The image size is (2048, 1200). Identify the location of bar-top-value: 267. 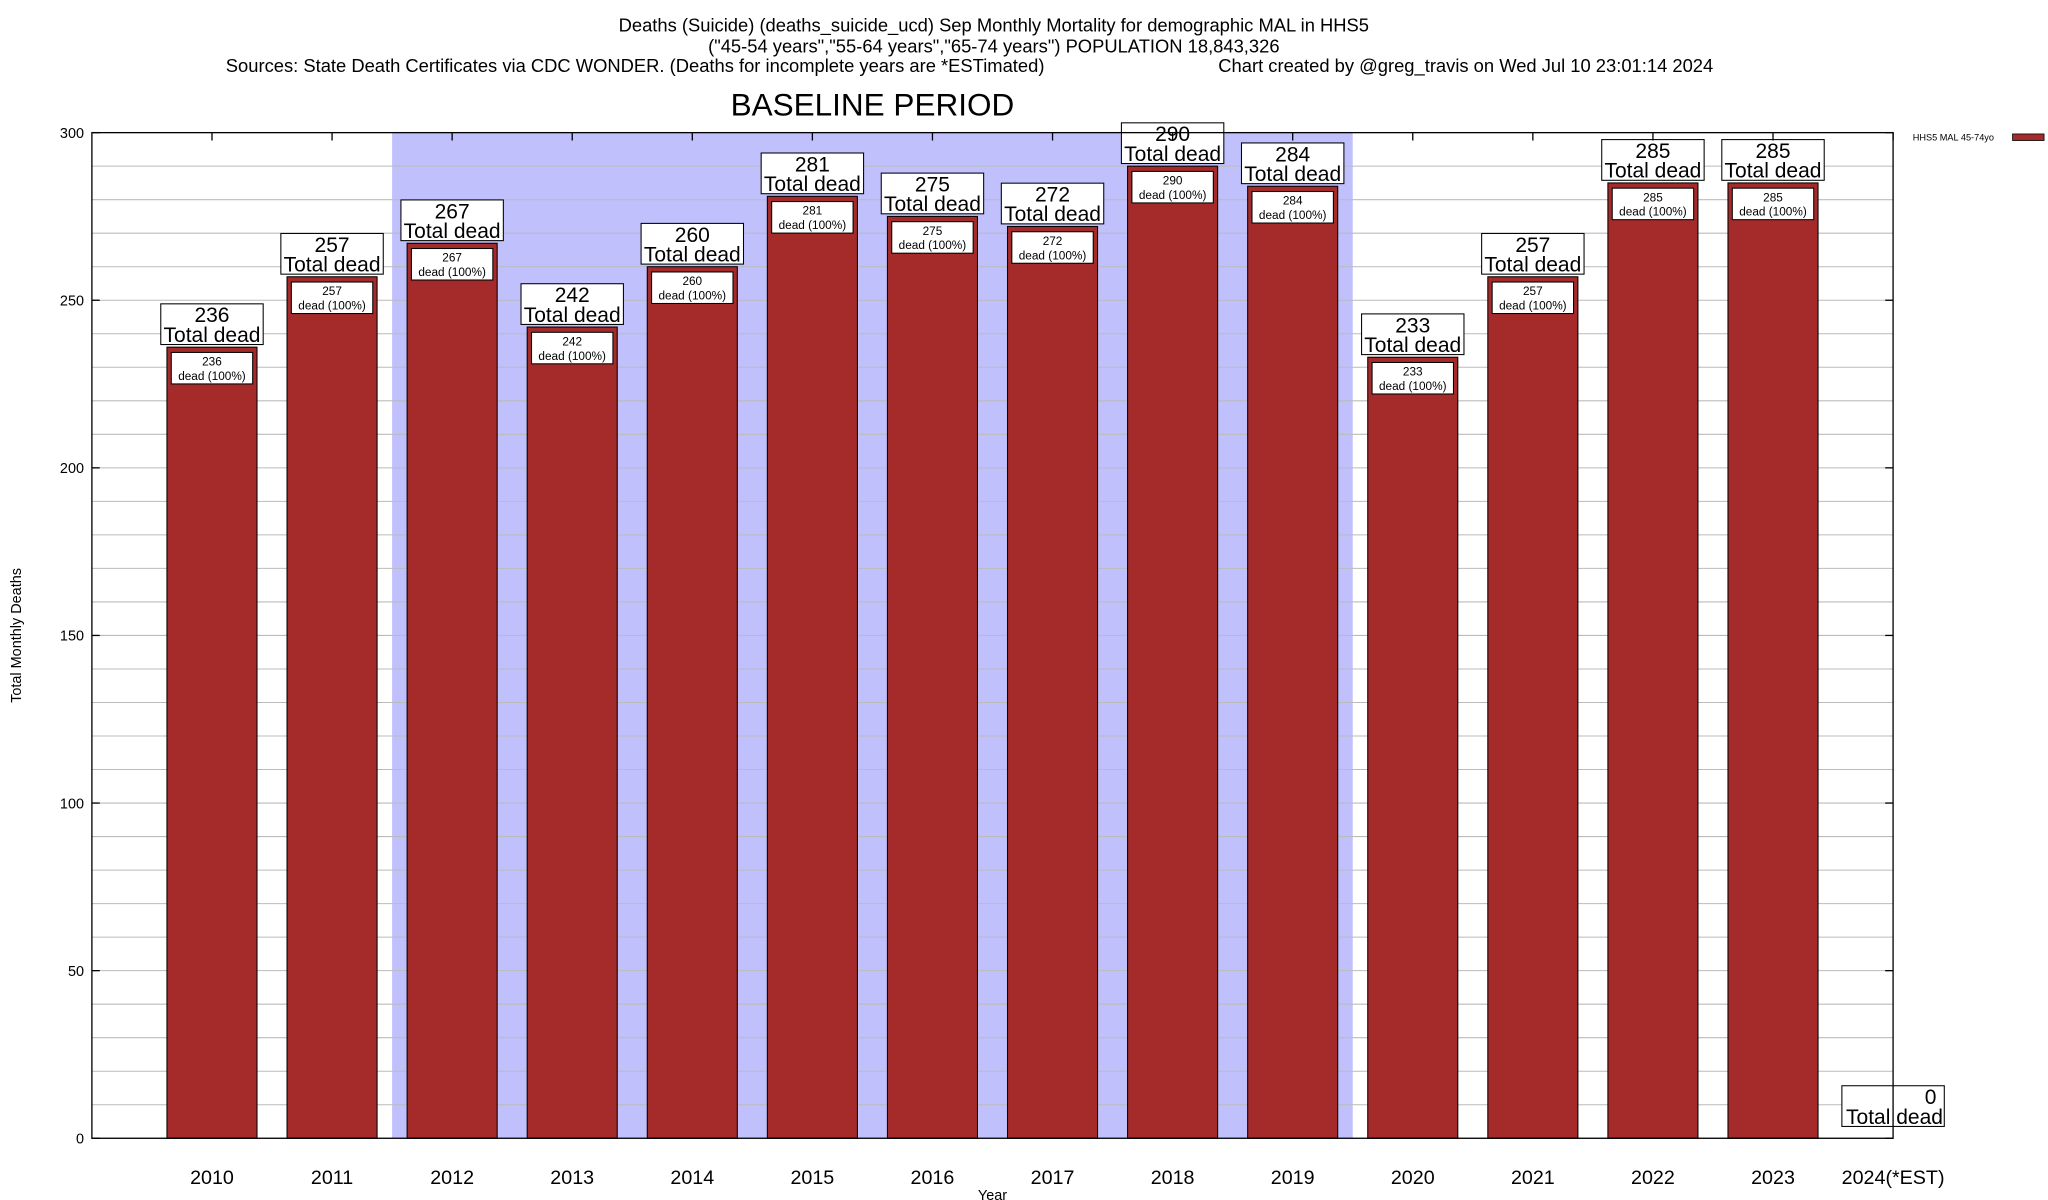
(452, 211).